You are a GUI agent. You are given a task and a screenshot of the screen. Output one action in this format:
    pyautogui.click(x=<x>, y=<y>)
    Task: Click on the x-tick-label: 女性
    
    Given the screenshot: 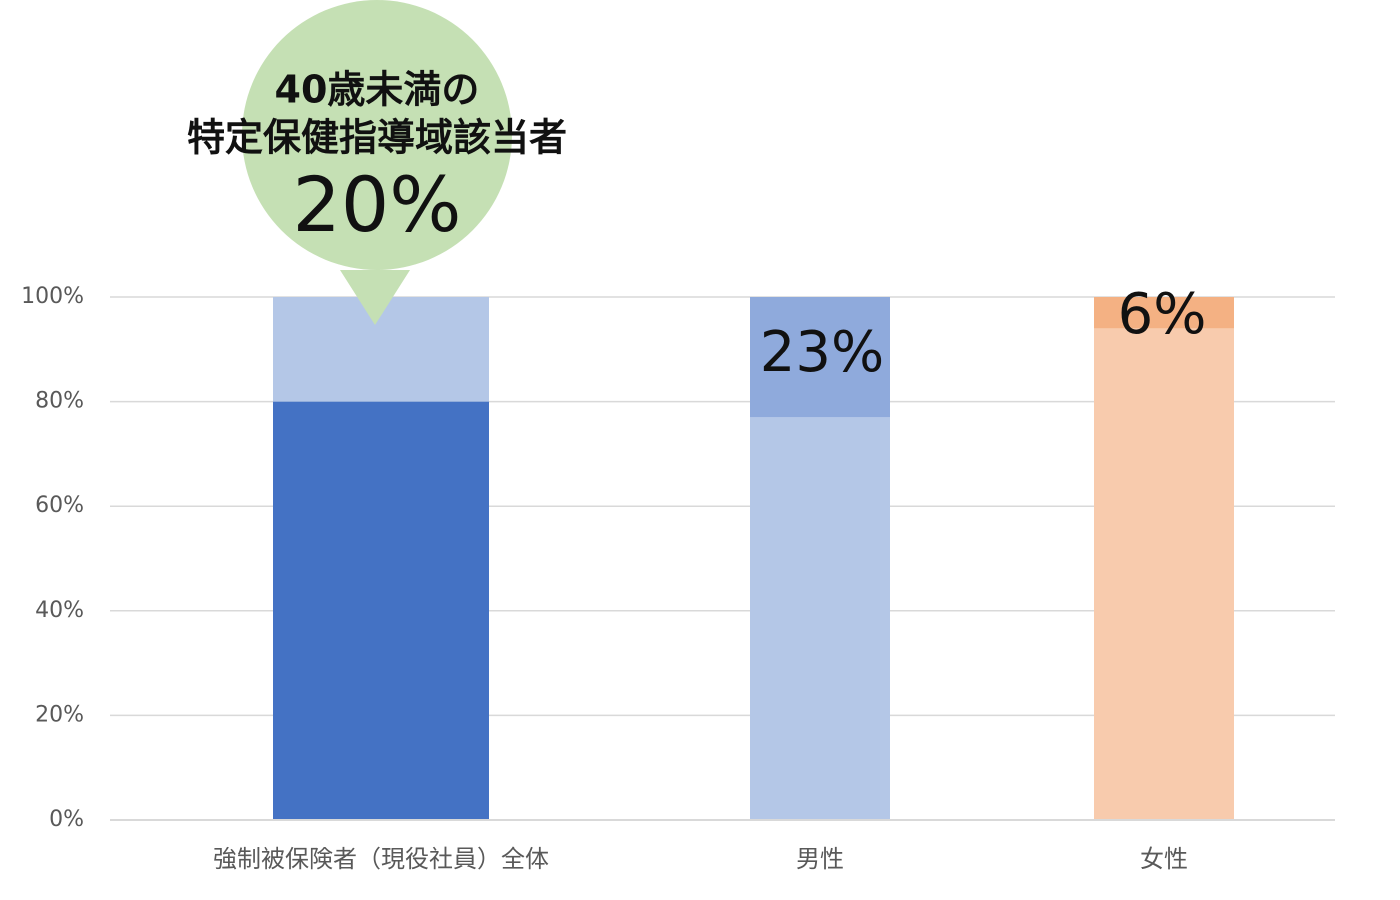 What is the action you would take?
    pyautogui.click(x=1164, y=859)
    